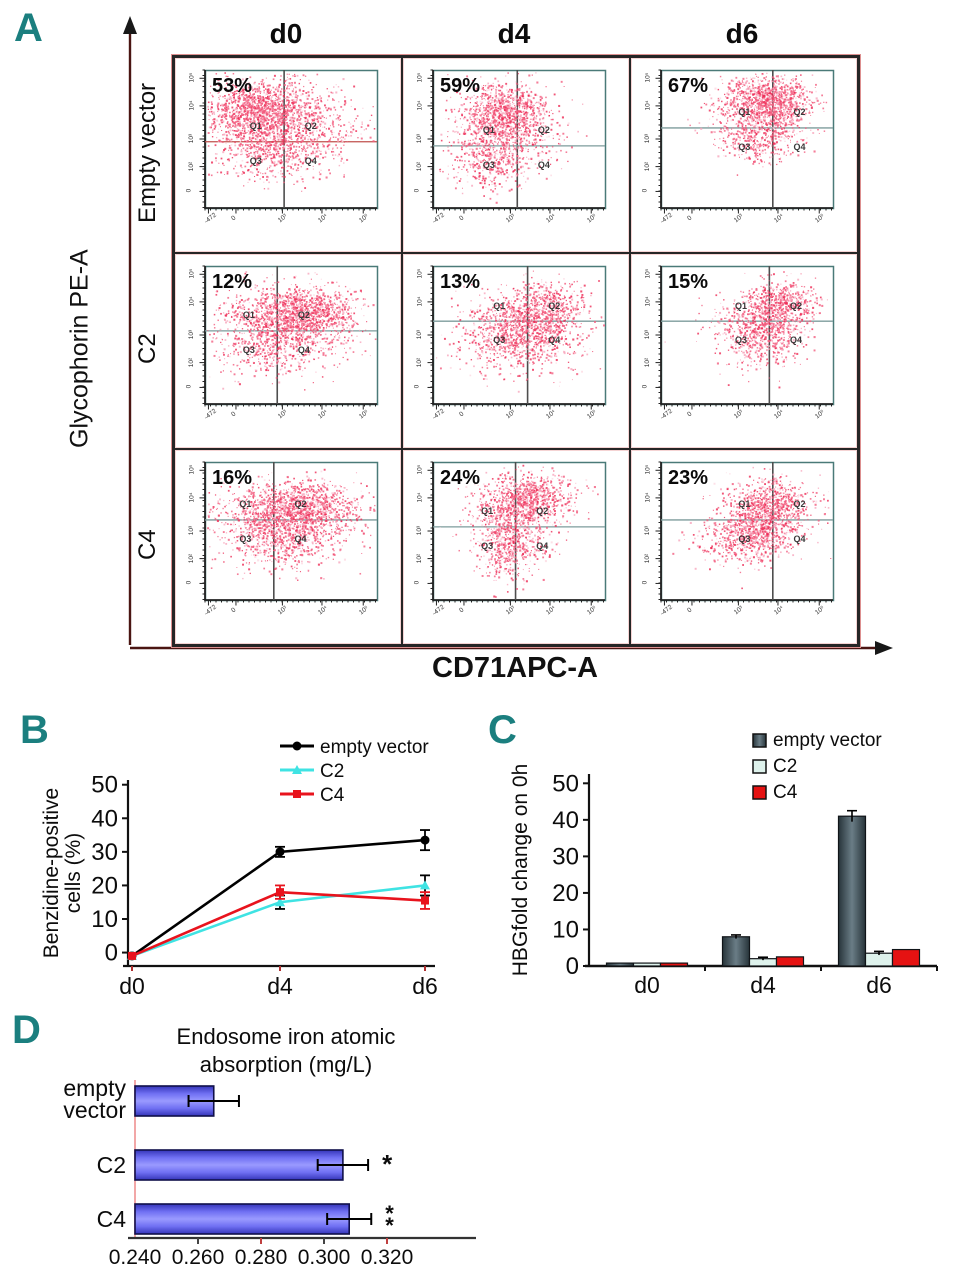 The width and height of the screenshot is (963, 1280). Describe the element at coordinates (514, 33) in the screenshot. I see `column-header-d4: d4` at that location.